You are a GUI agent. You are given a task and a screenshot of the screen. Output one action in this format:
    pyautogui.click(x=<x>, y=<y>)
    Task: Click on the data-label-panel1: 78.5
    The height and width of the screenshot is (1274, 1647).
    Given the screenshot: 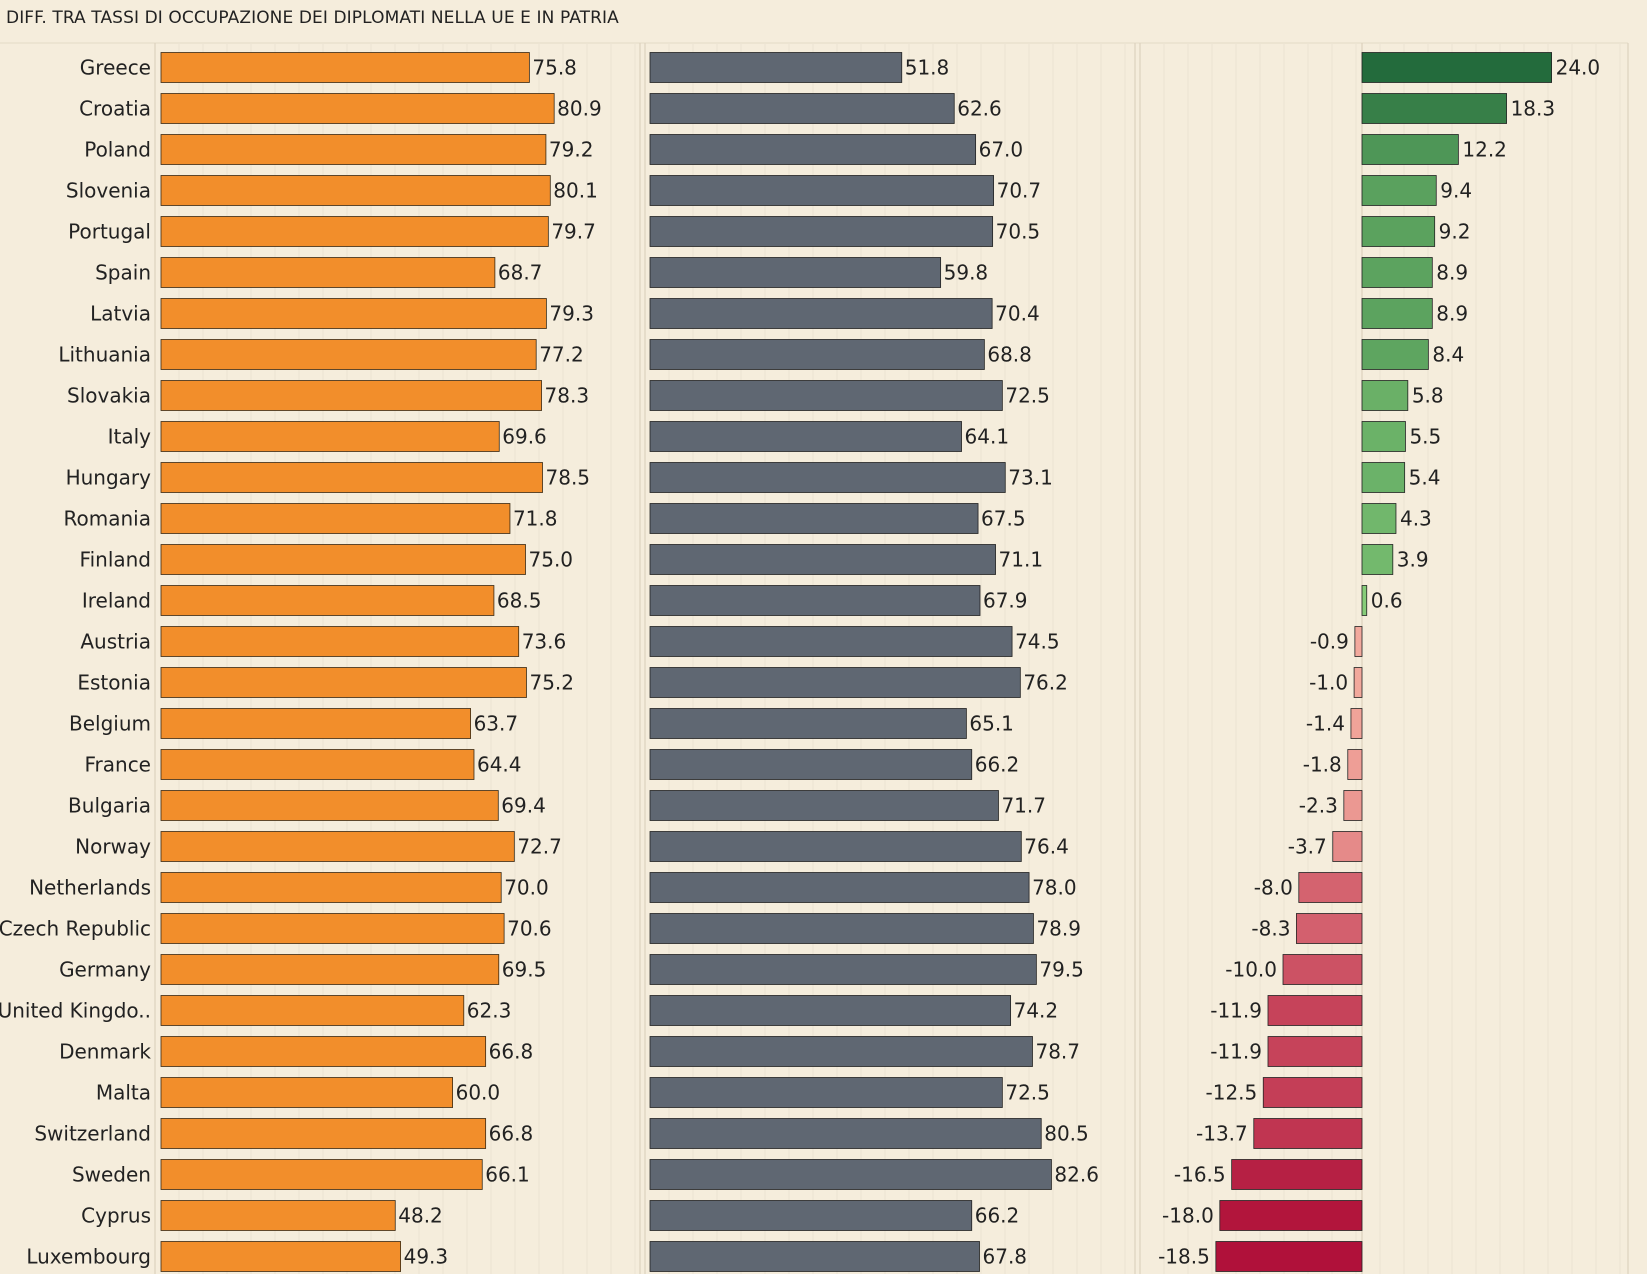 What is the action you would take?
    pyautogui.click(x=568, y=478)
    